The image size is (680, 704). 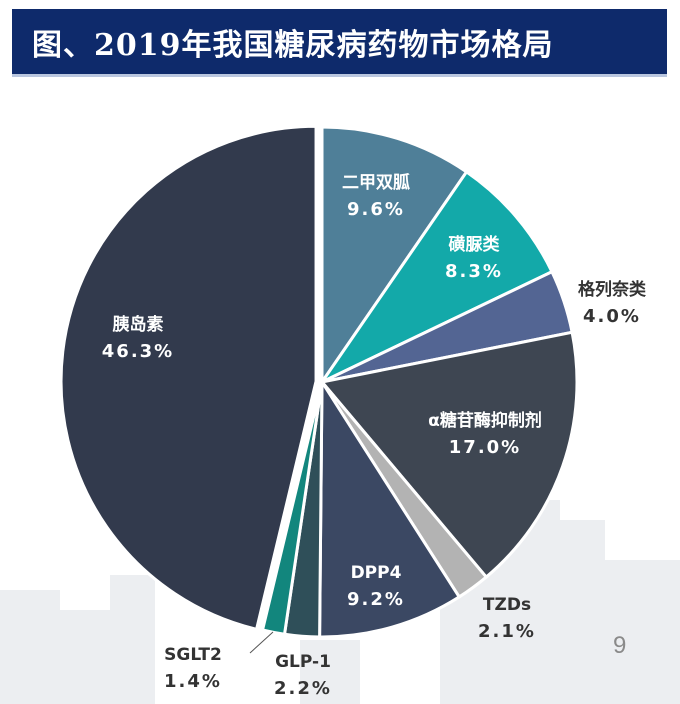 I want to click on slice-value-label: 46.3%, so click(x=138, y=351).